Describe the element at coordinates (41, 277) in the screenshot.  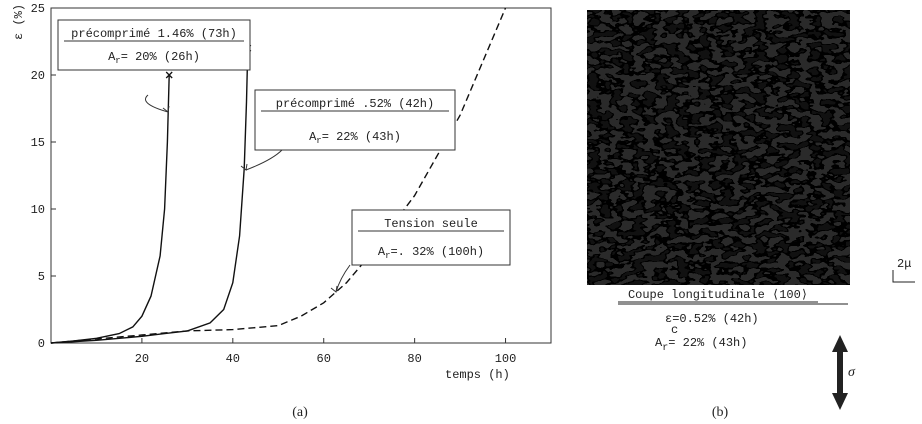
I see `y-tick-label: 5` at that location.